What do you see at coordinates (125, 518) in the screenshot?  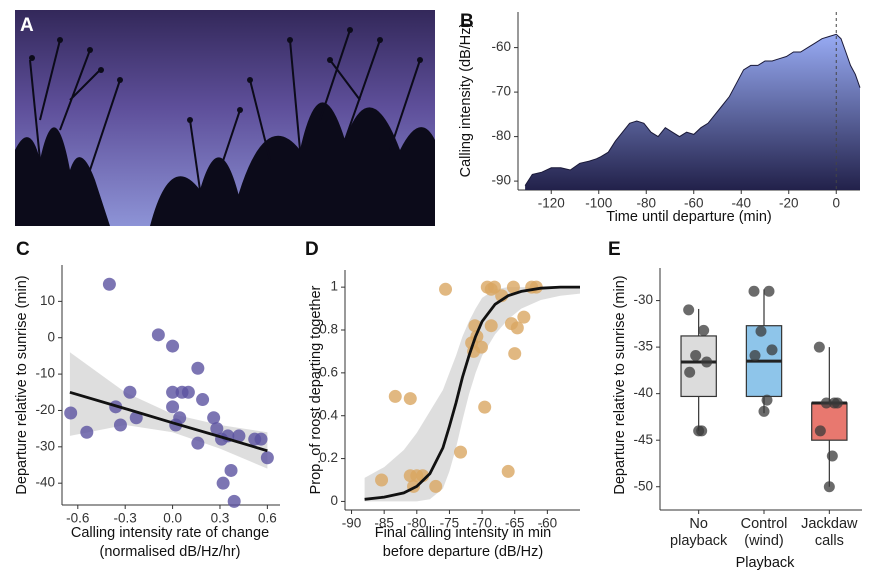 I see `x-tick-label: -0.3` at bounding box center [125, 518].